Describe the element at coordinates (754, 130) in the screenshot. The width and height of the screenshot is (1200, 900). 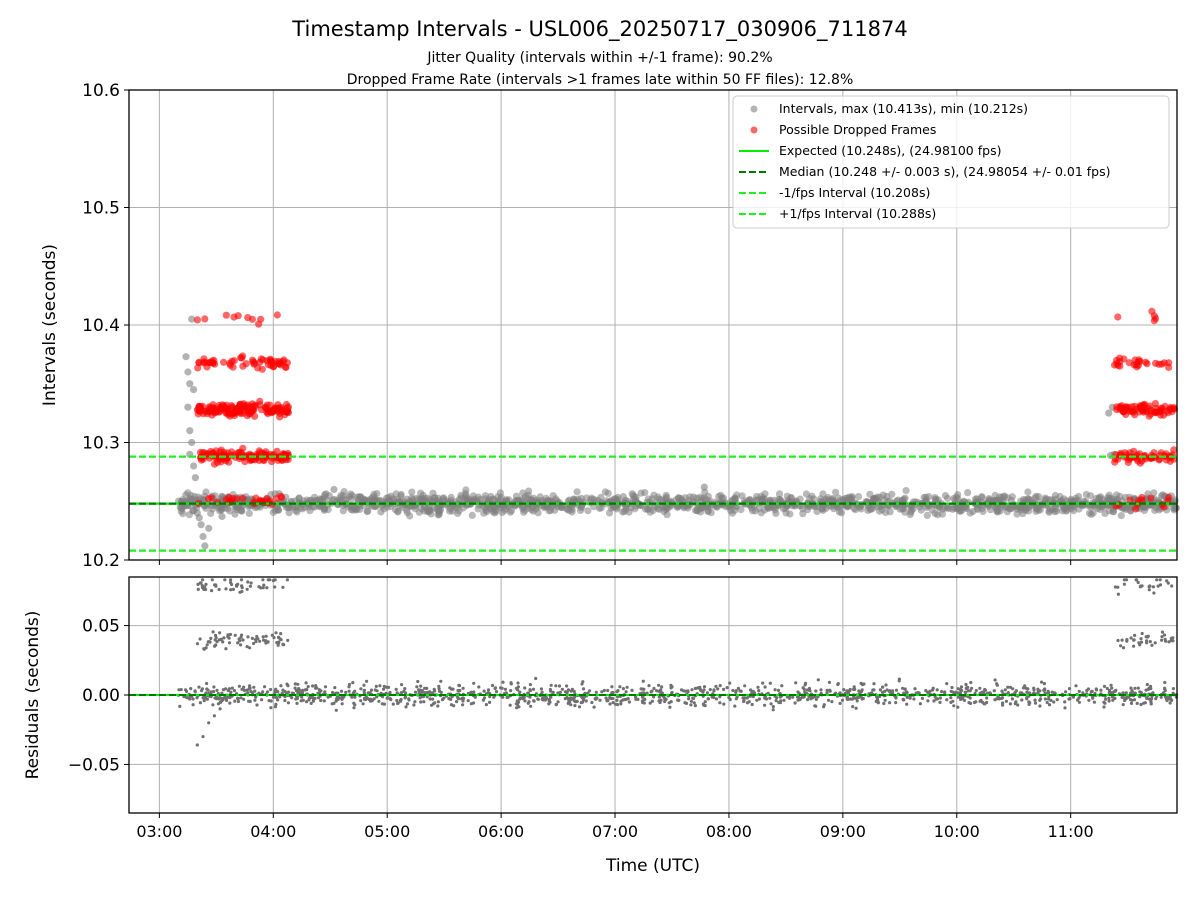
I see `legend-marker-dropped` at that location.